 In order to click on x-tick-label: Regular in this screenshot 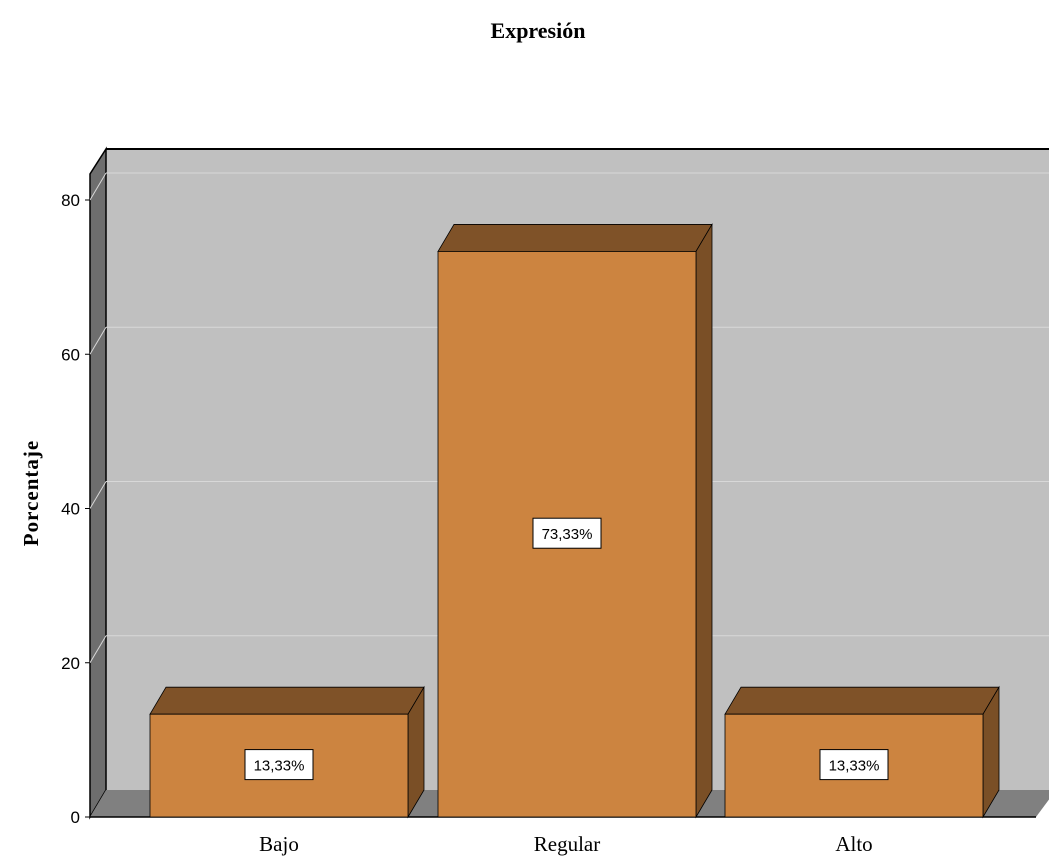, I will do `click(567, 844)`.